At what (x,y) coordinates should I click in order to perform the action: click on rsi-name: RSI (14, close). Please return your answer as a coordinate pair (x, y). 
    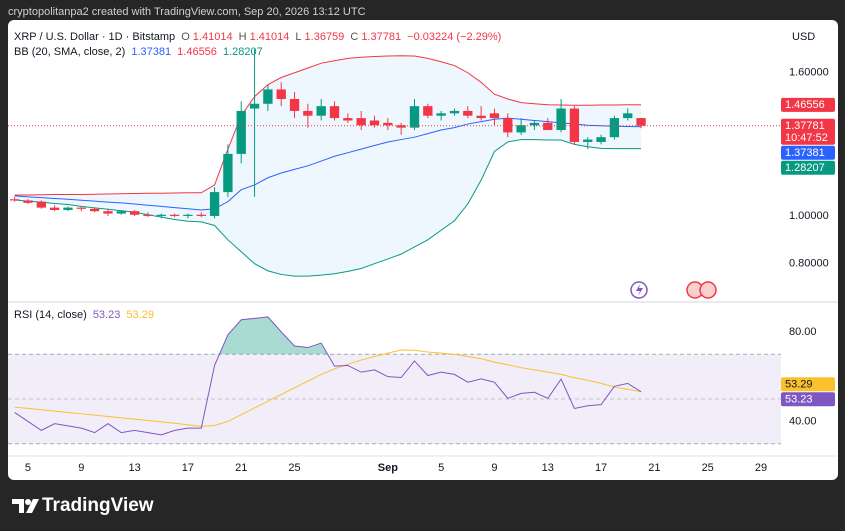
    Looking at the image, I should click on (50, 315).